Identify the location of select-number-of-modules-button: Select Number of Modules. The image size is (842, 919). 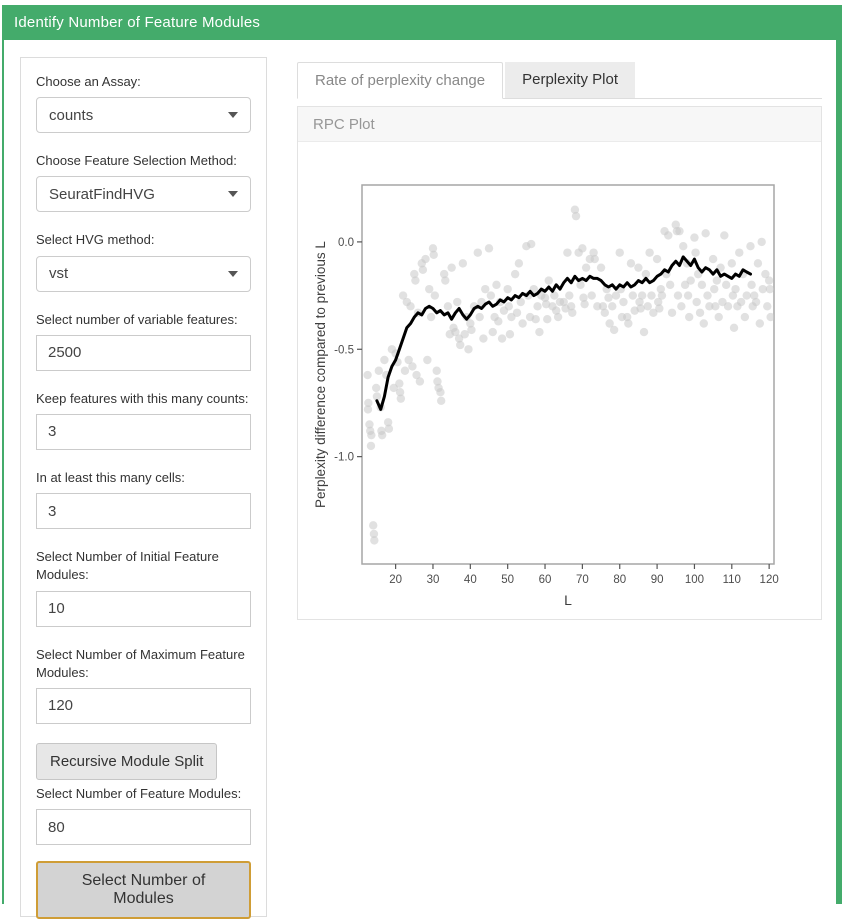
(143, 890).